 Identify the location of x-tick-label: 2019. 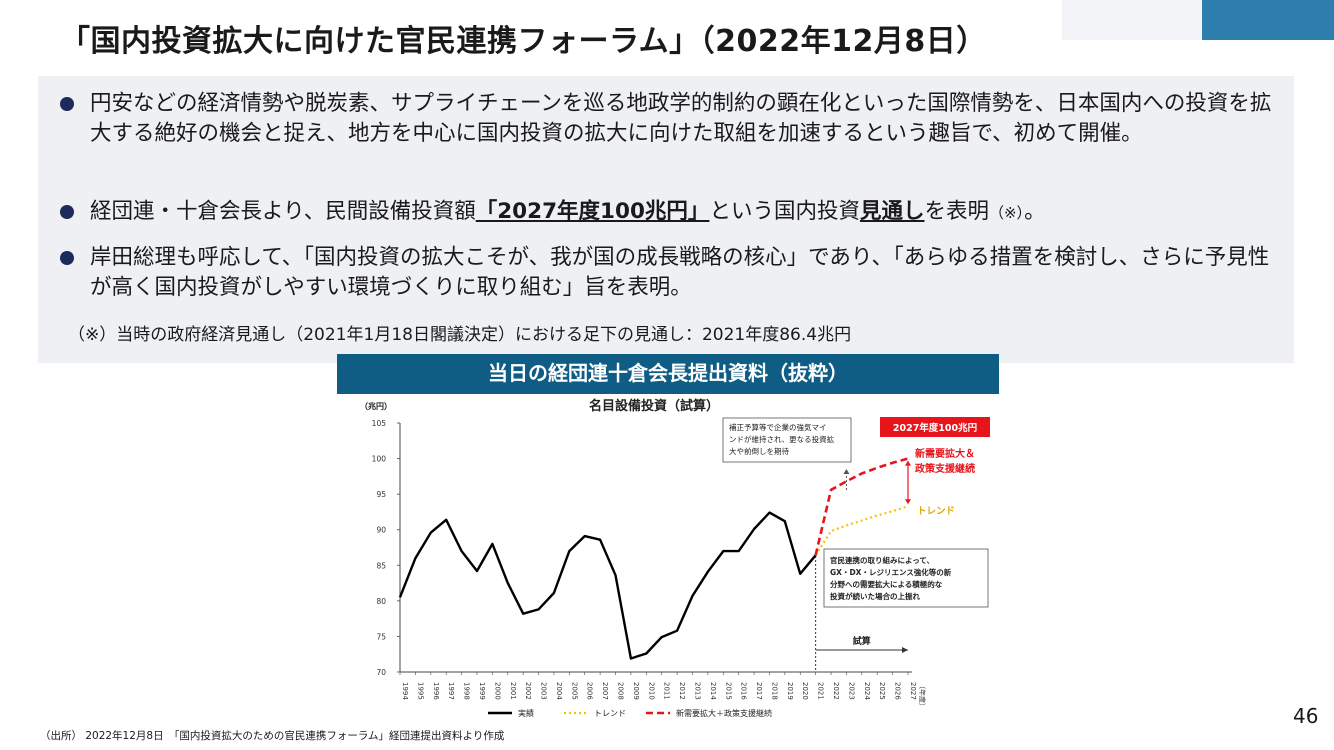
(790, 691).